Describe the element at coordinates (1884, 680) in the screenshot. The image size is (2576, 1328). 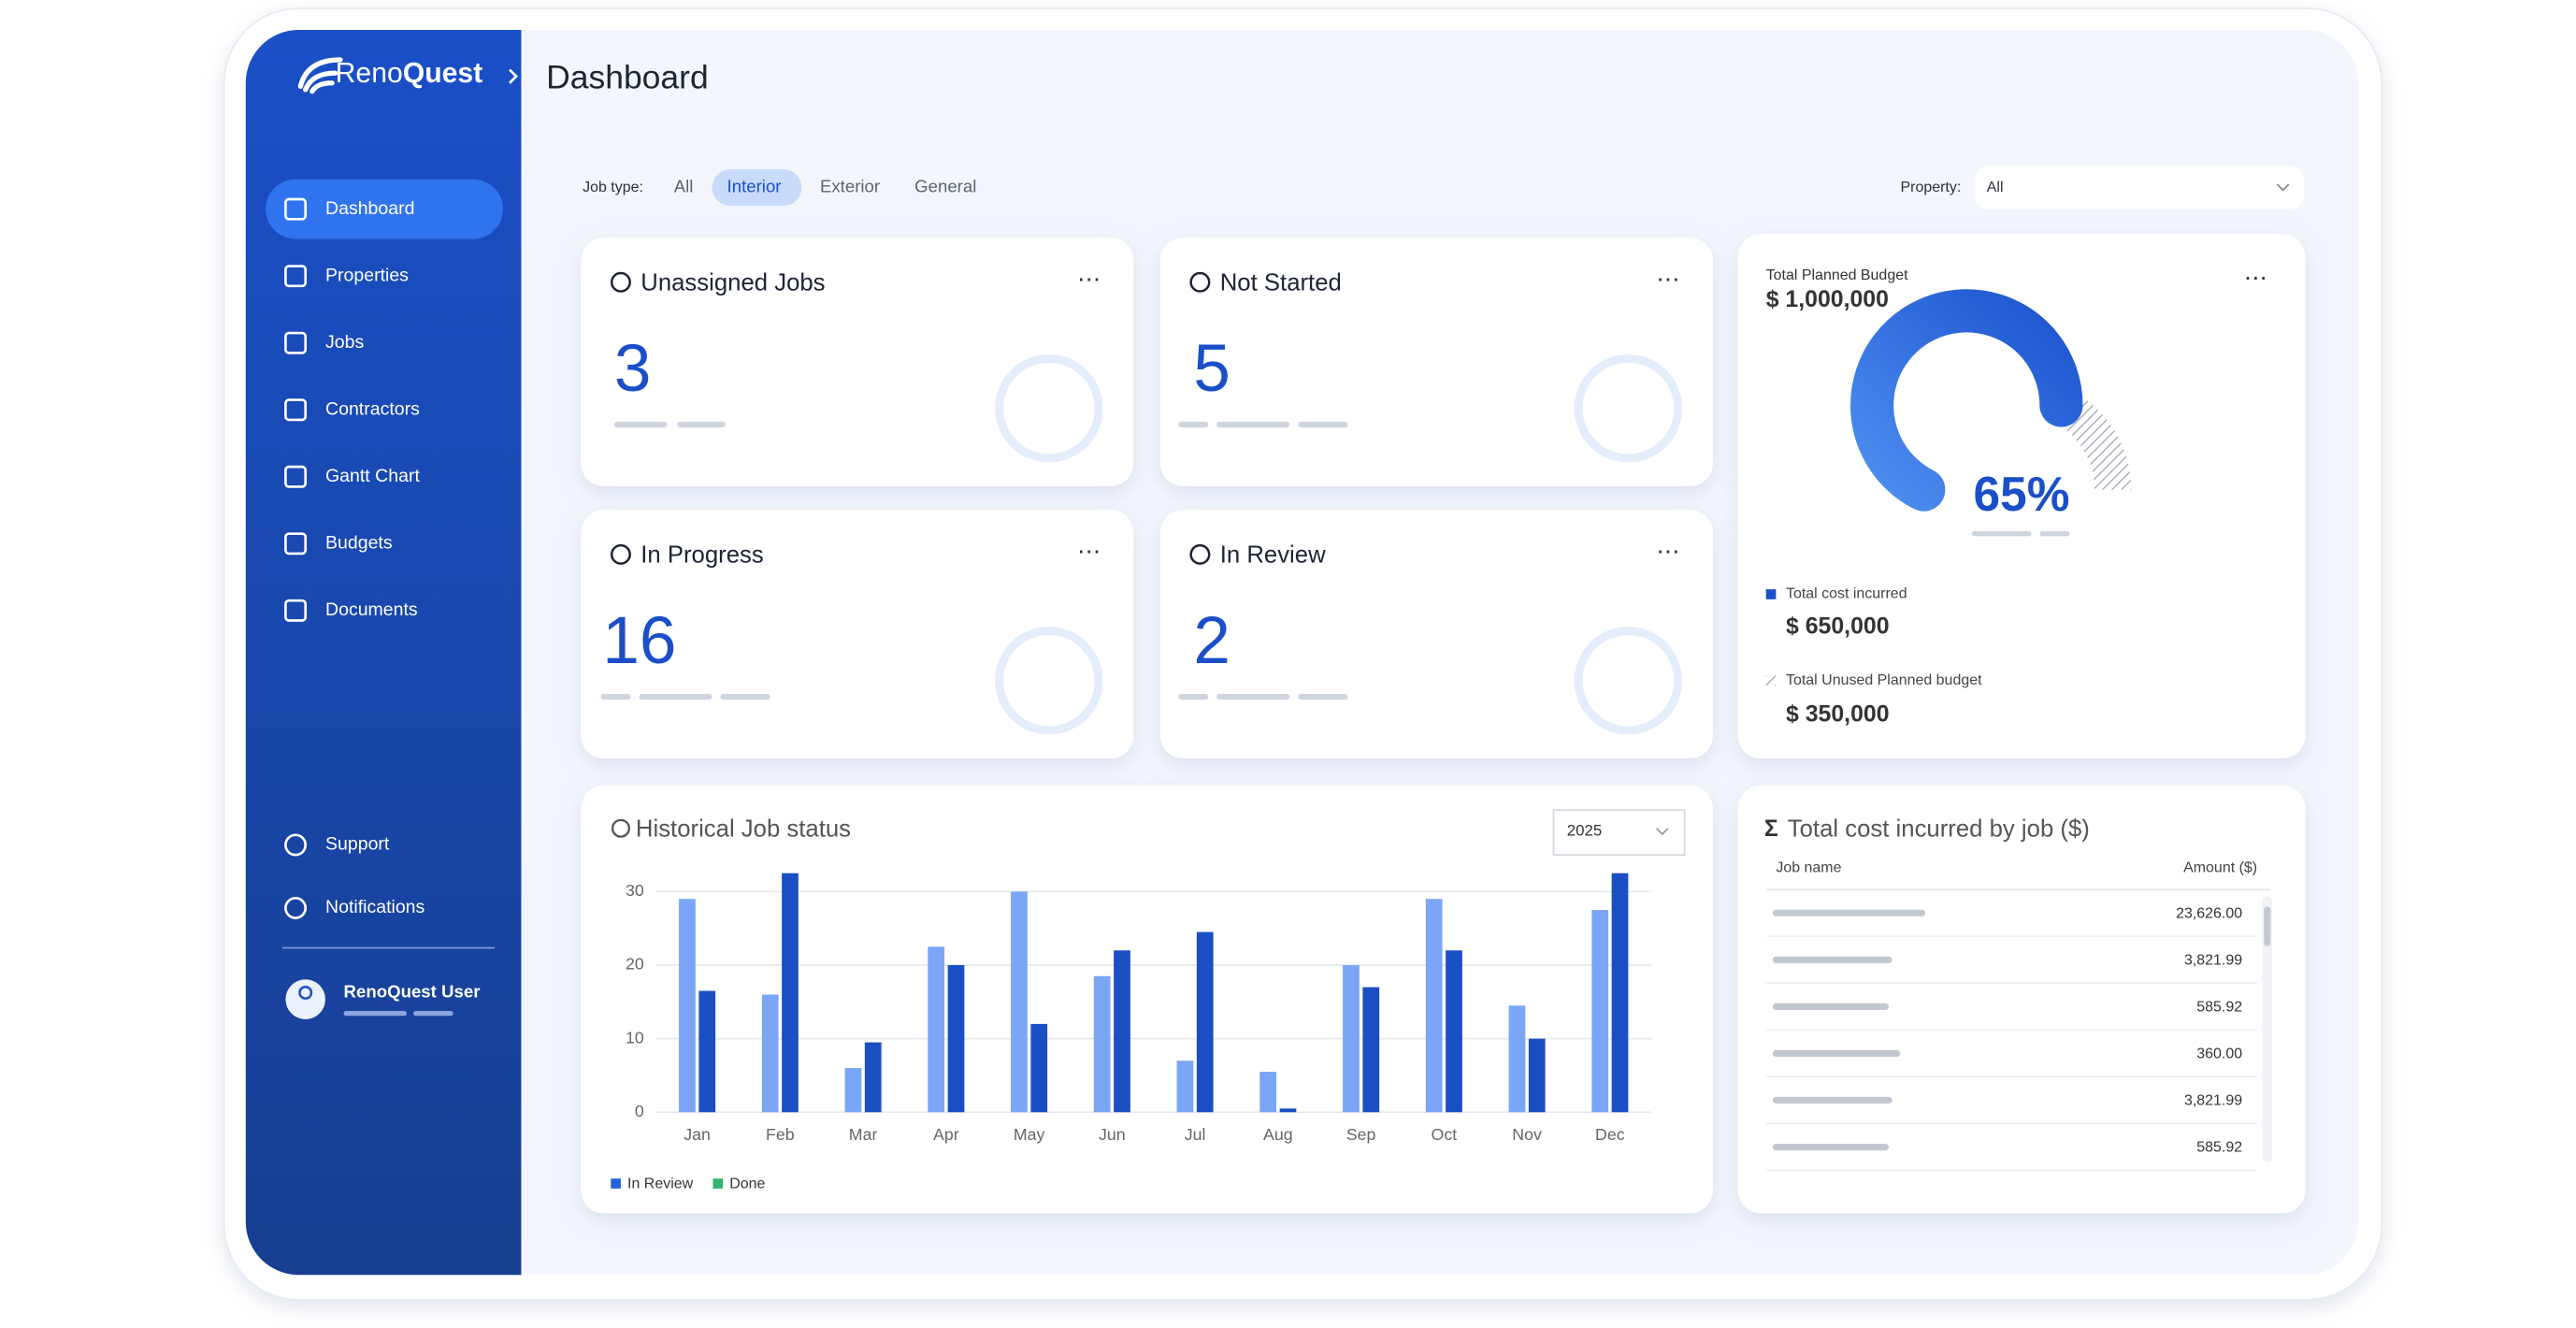
I see `budget-label: Total Unused Planned budget` at that location.